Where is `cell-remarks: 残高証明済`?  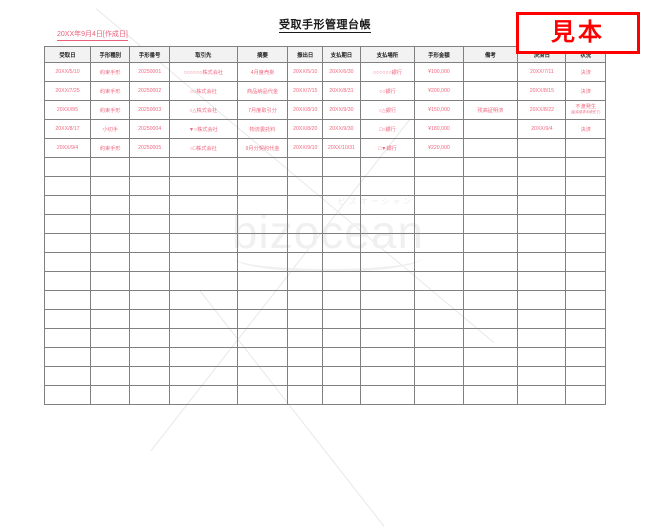 cell-remarks: 残高証明済 is located at coordinates (490, 110).